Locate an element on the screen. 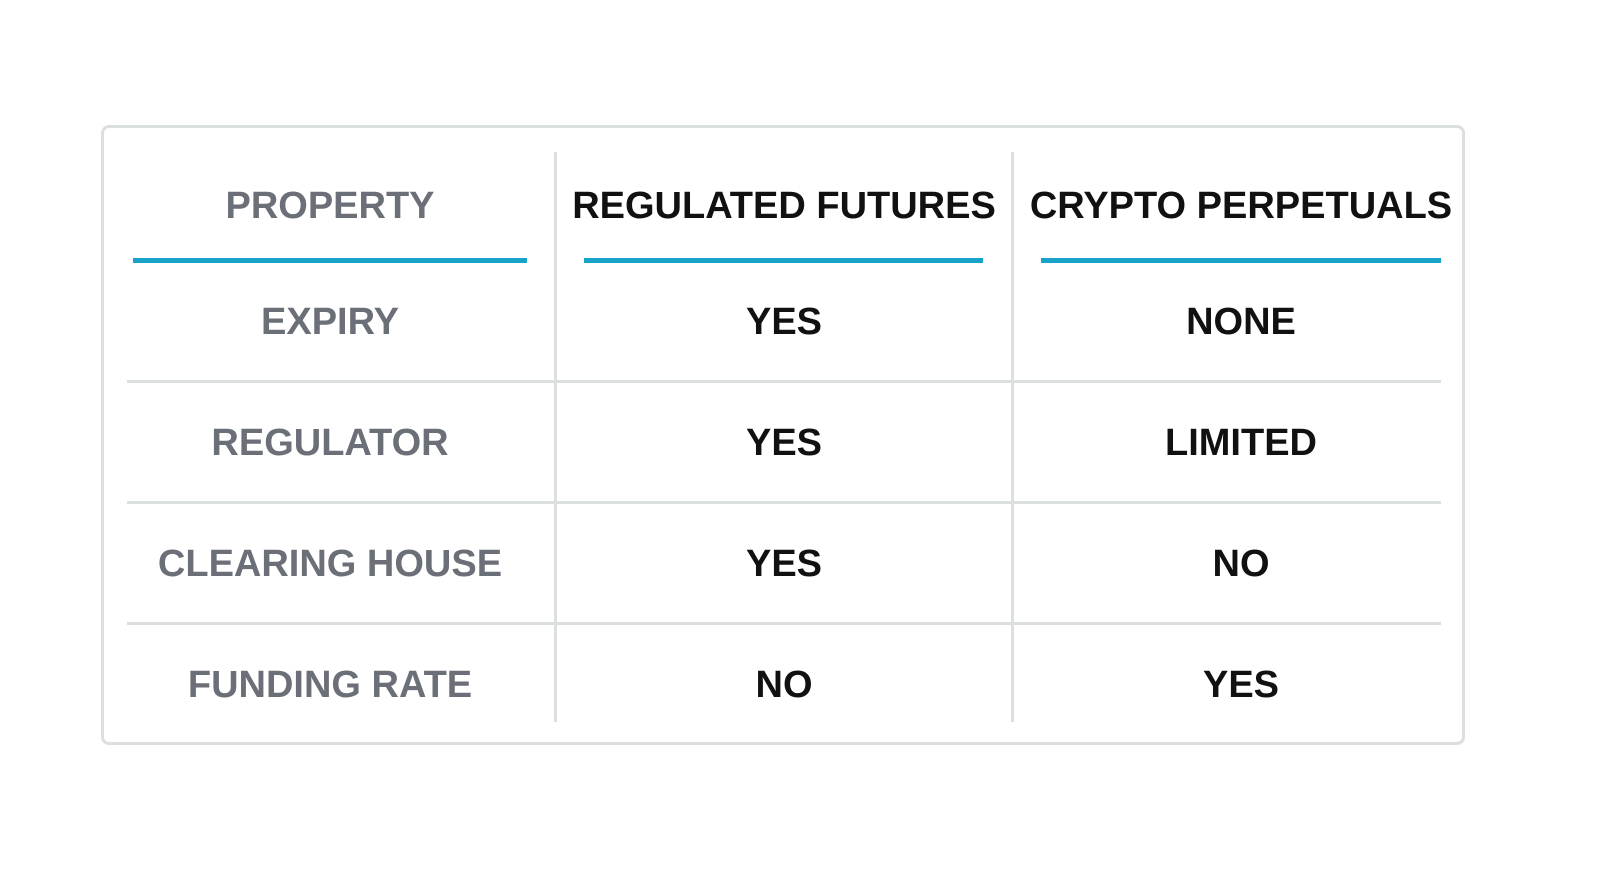 Image resolution: width=1600 pixels, height=893 pixels. row-label: CLEARING HOUSE is located at coordinates (330, 564).